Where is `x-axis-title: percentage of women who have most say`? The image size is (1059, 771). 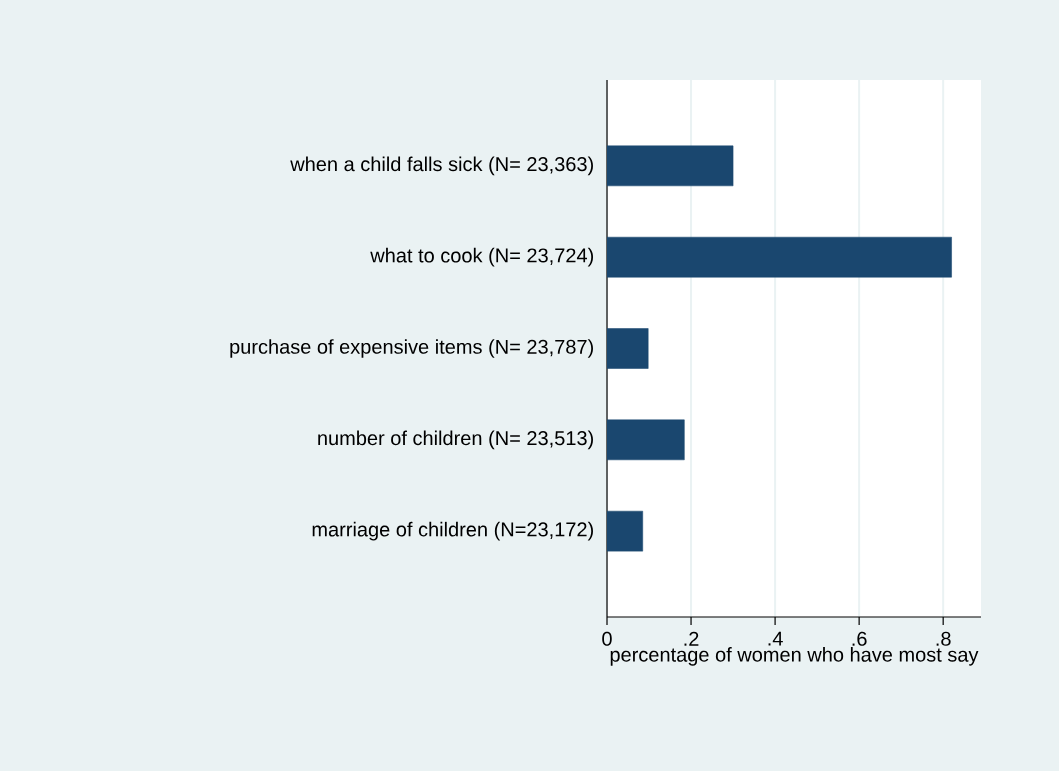
x-axis-title: percentage of women who have most say is located at coordinates (794, 656).